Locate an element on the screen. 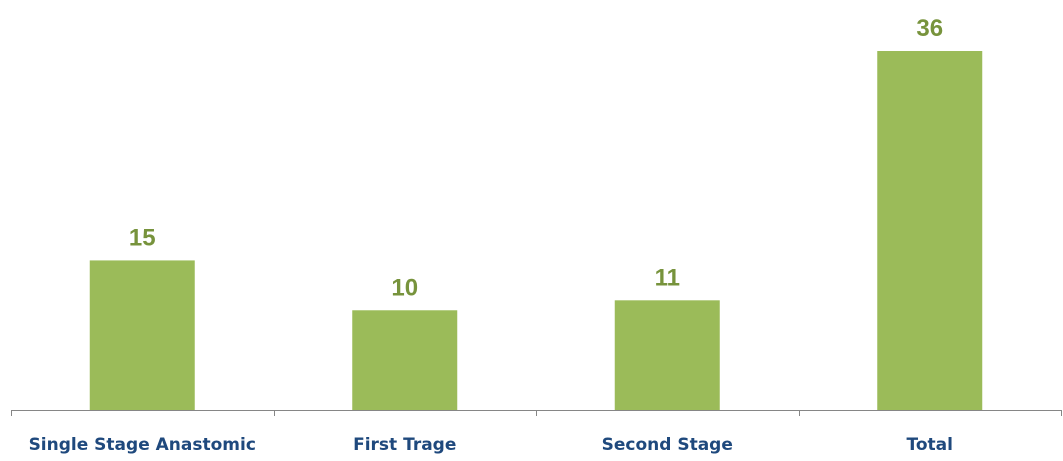 Image resolution: width=1063 pixels, height=461 pixels. x-tick-label: Second Stage is located at coordinates (667, 445).